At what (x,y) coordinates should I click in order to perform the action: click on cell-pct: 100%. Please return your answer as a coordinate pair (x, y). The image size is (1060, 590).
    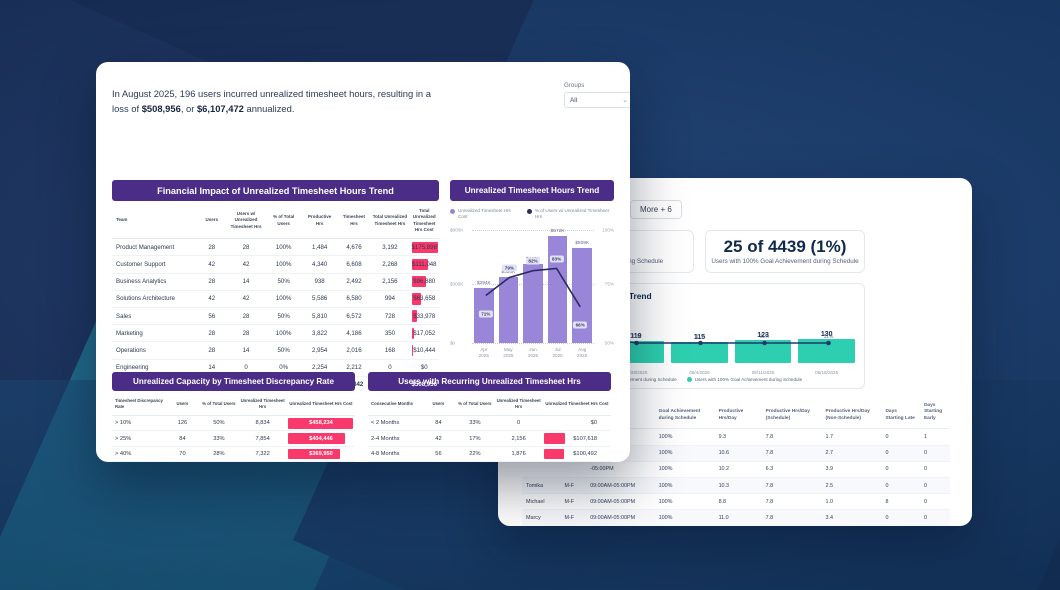
    Looking at the image, I should click on (283, 299).